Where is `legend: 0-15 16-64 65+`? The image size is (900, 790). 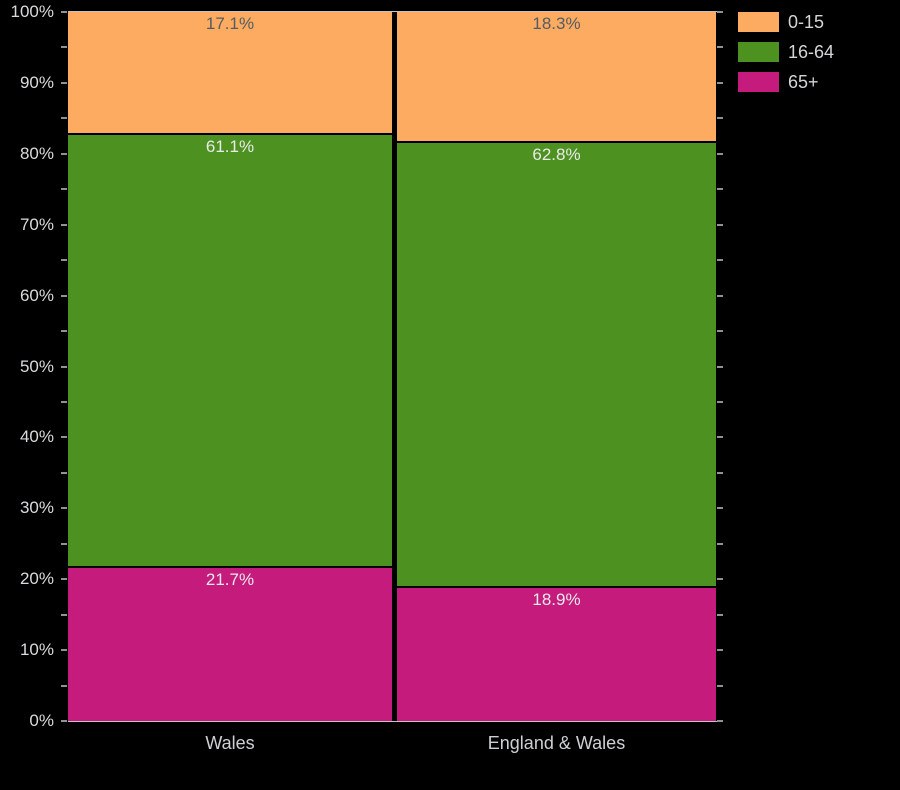 legend: 0-15 16-64 65+ is located at coordinates (786, 57).